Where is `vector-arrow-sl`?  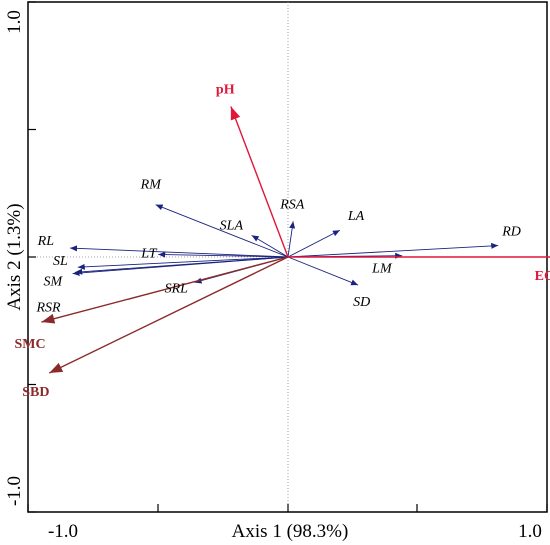
vector-arrow-sl is located at coordinates (183, 263).